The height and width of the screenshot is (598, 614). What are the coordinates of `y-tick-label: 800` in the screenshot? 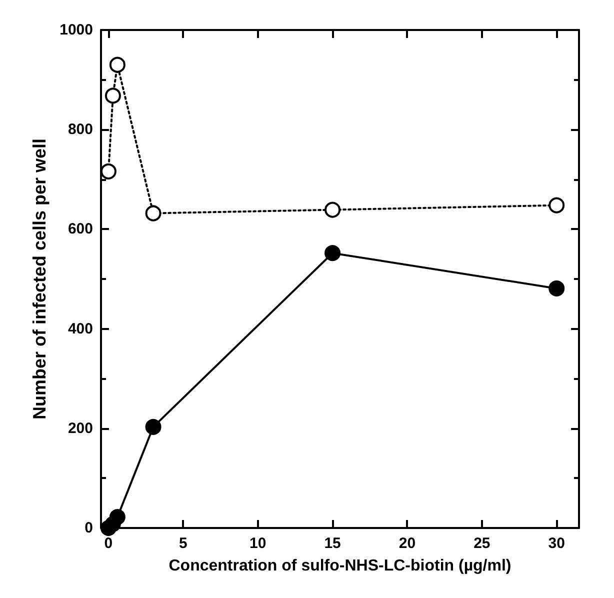 It's located at (80, 129).